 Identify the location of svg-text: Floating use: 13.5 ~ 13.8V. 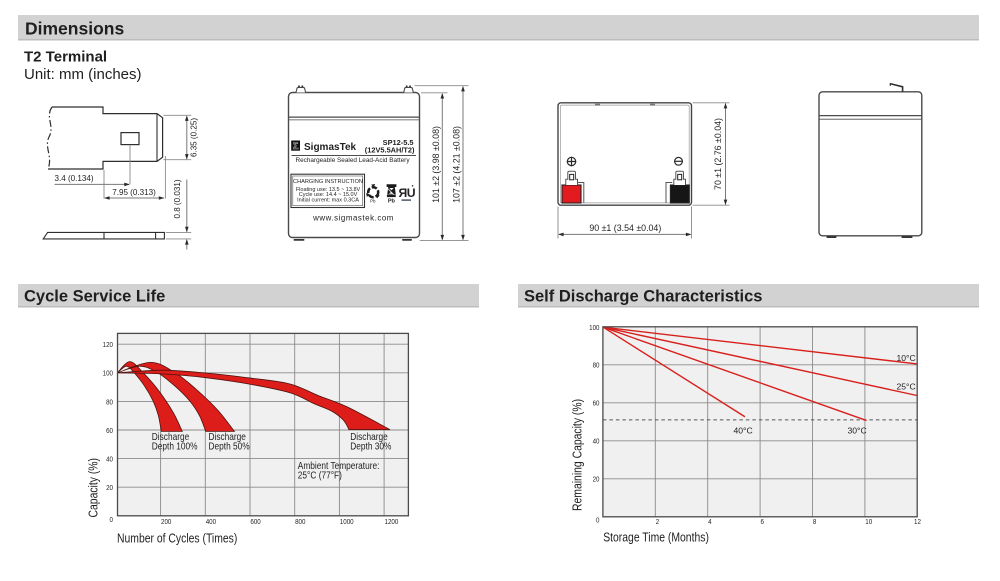
(328, 190).